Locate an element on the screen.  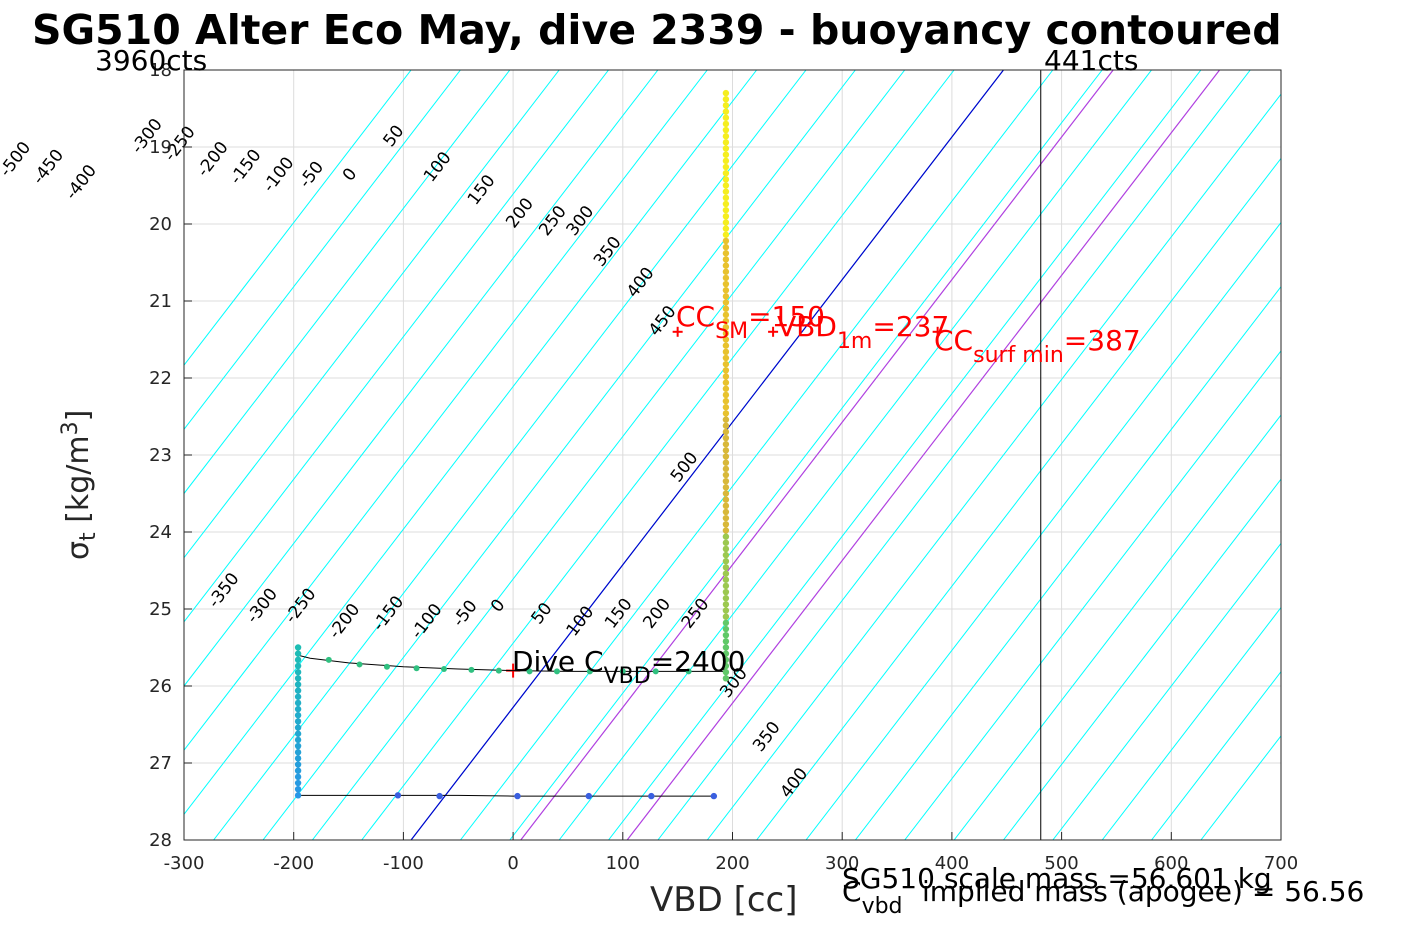
x-tick-label: 200 is located at coordinates (732, 863).